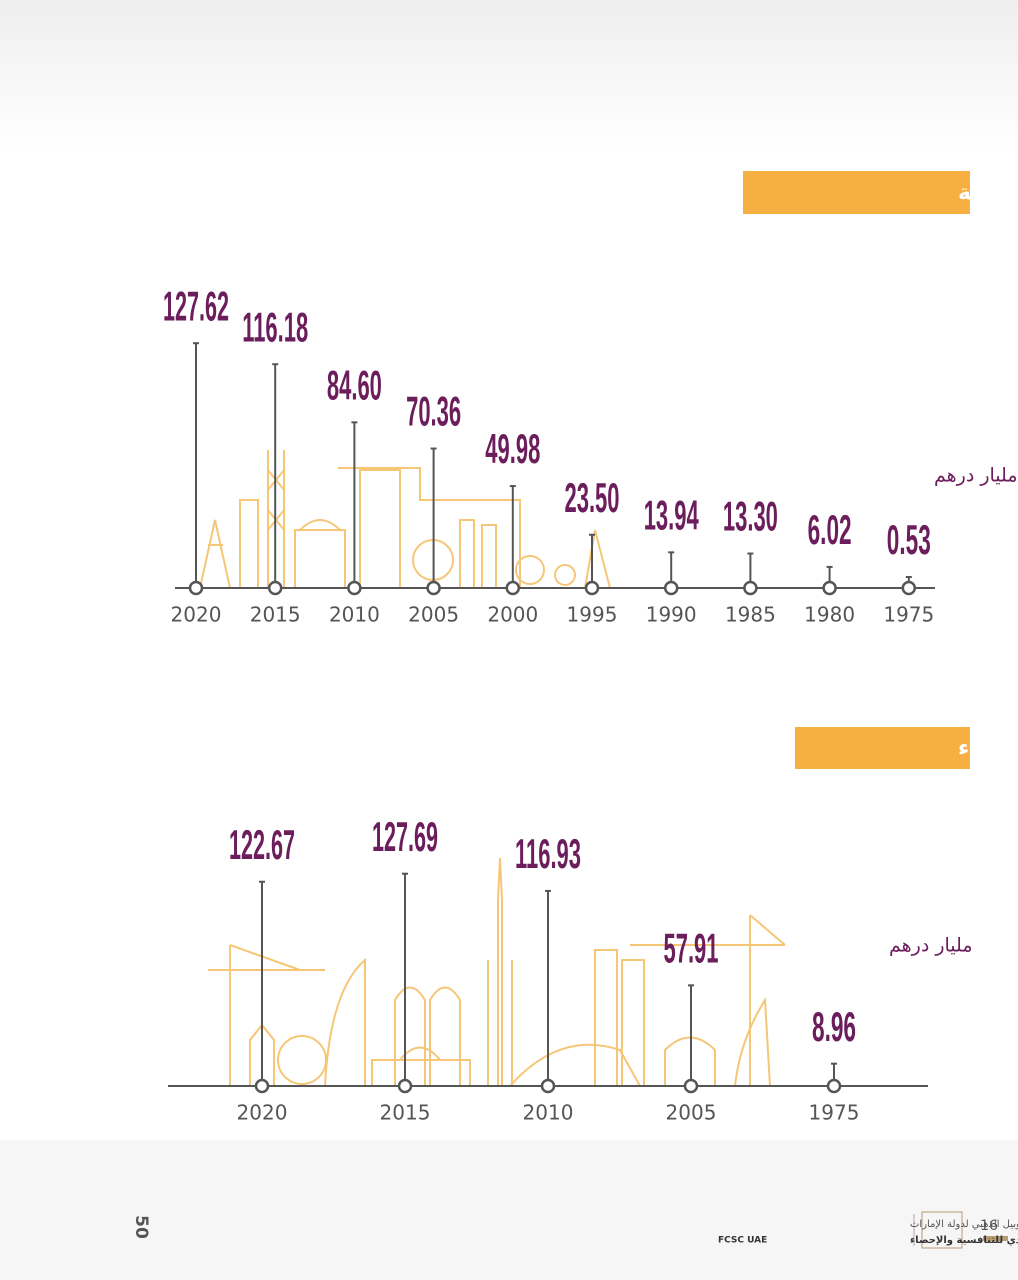  Describe the element at coordinates (988, 748) in the screenshot. I see `chart-title: التشييد والبناء` at that location.